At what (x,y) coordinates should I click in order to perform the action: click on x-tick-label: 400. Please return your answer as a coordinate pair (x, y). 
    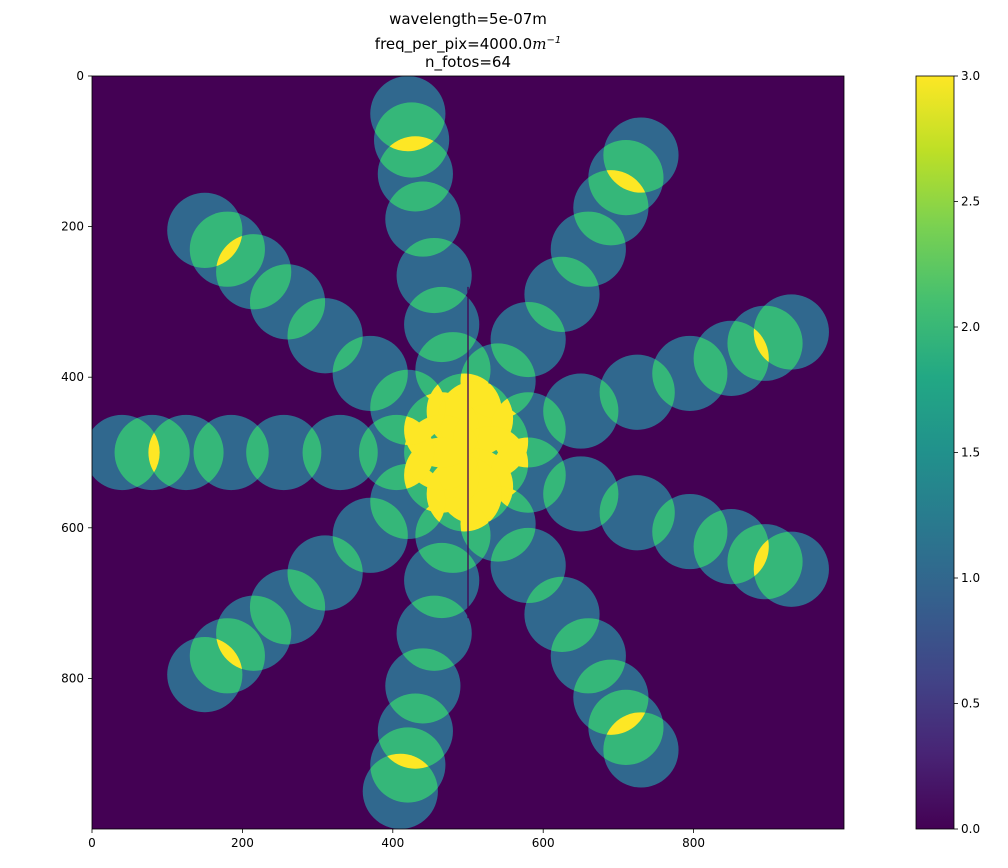
    Looking at the image, I should click on (392, 843).